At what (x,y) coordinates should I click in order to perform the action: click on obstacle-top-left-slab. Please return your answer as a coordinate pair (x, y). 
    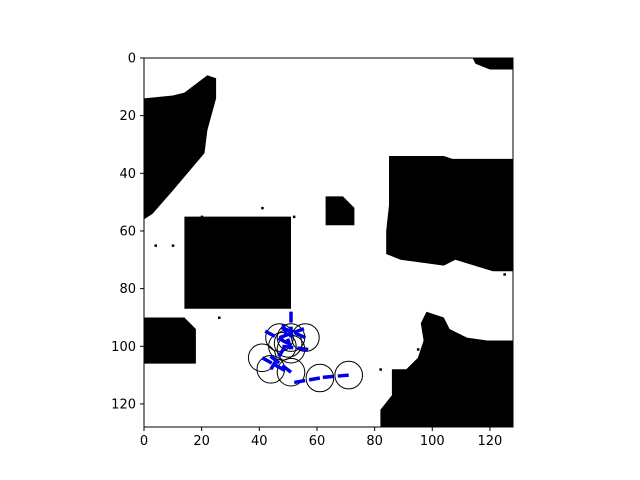
    Looking at the image, I should click on (180, 147).